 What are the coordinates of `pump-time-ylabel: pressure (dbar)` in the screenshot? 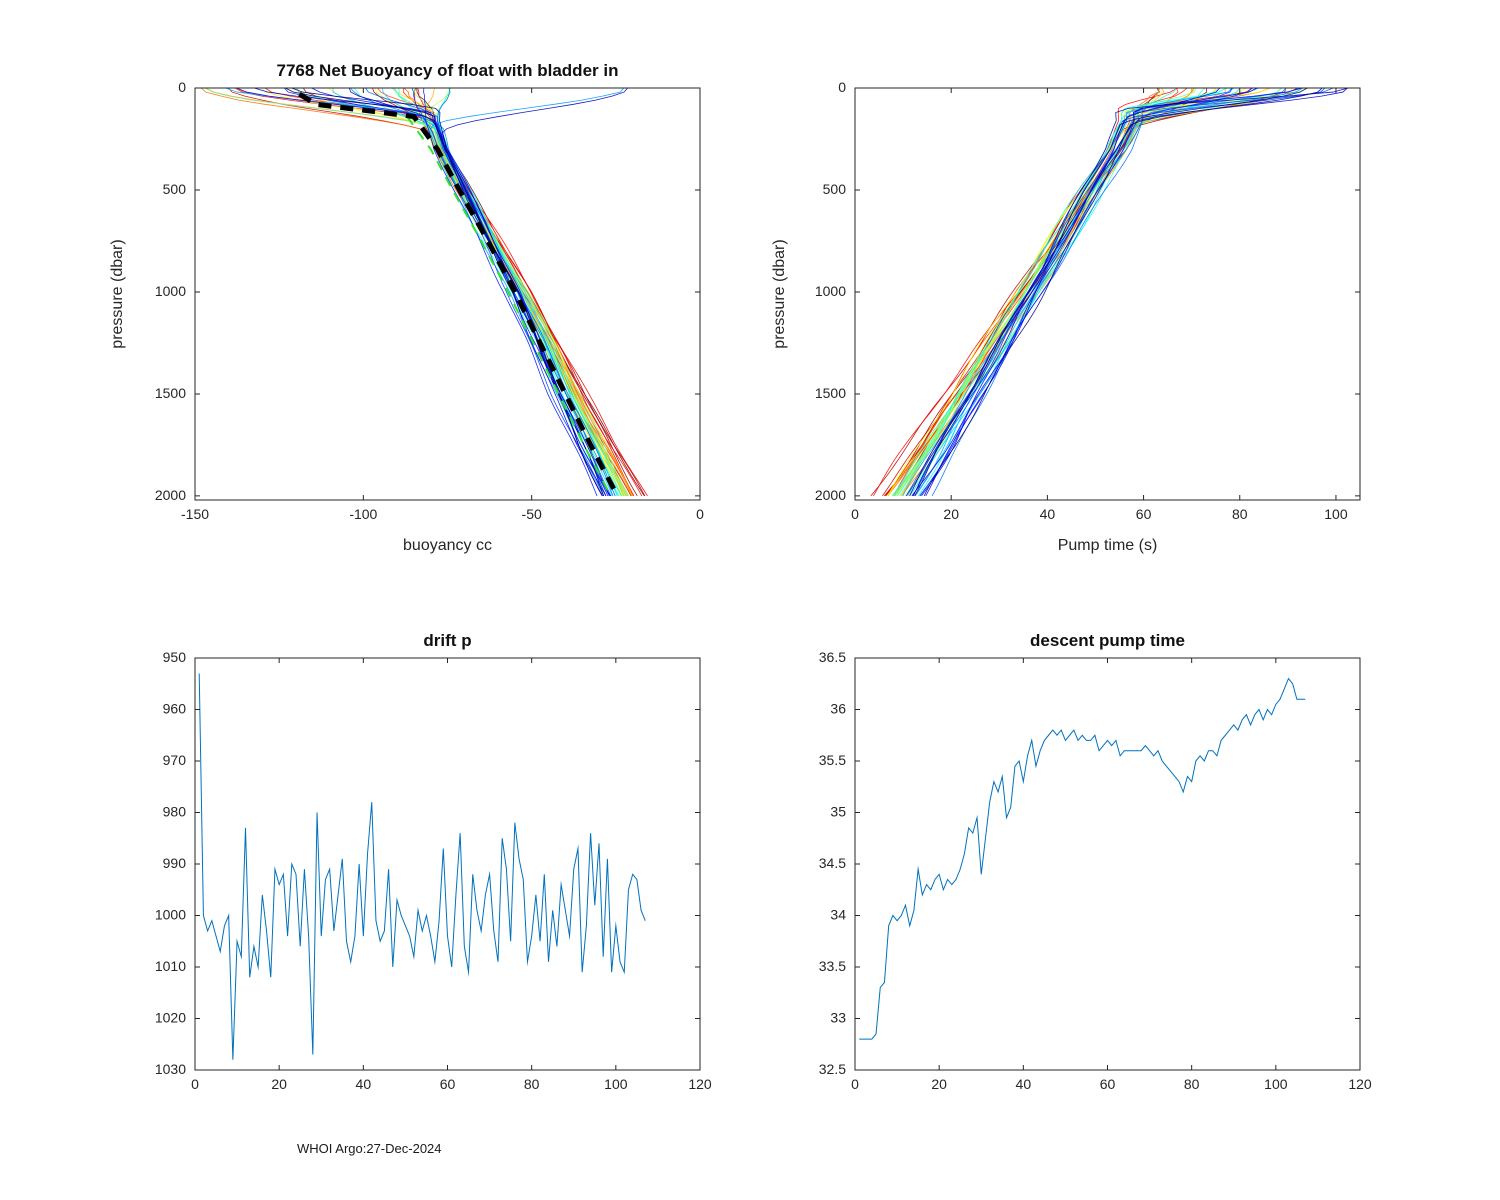 It's located at (779, 294).